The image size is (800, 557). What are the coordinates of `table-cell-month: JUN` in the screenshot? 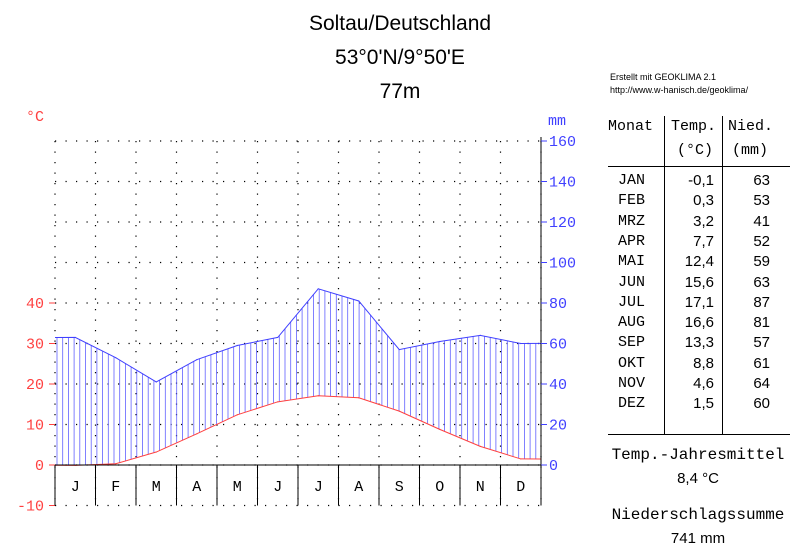 It's located at (632, 282).